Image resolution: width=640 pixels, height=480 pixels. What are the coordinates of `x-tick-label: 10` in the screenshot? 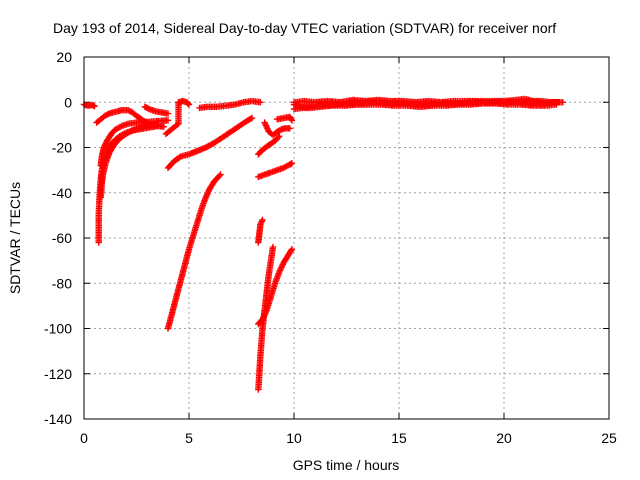 It's located at (294, 438).